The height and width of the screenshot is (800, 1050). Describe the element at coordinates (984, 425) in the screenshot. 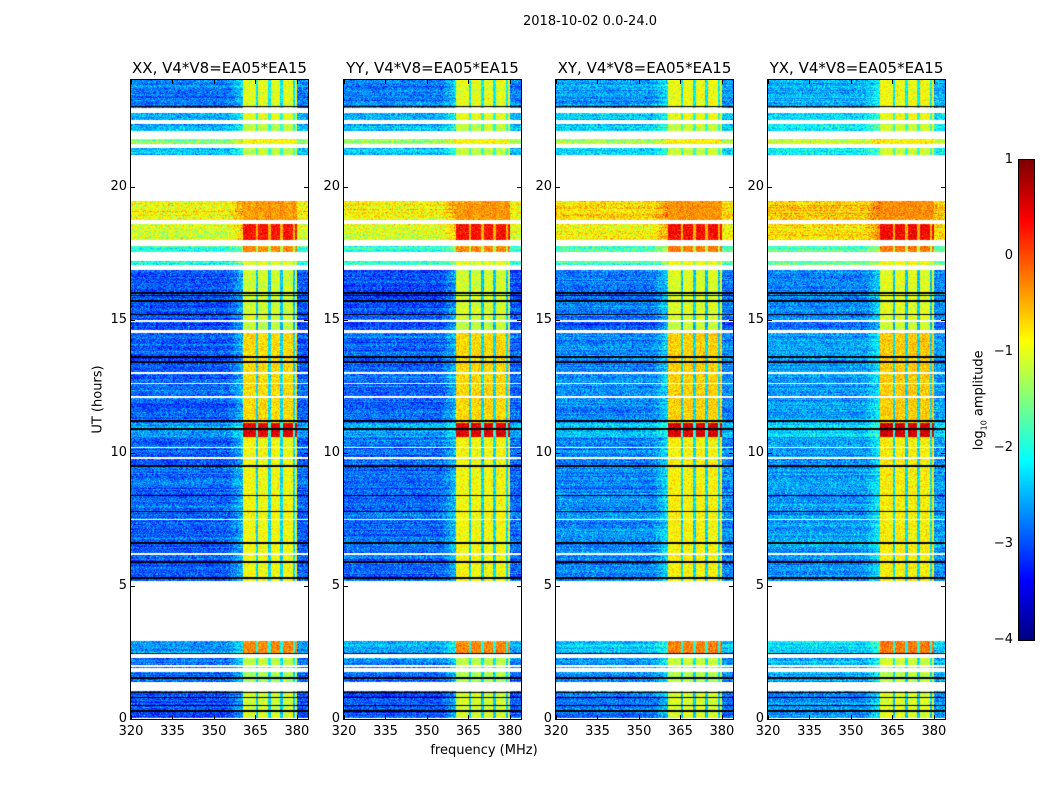

I see `colorbar-label-subscript: 10` at that location.